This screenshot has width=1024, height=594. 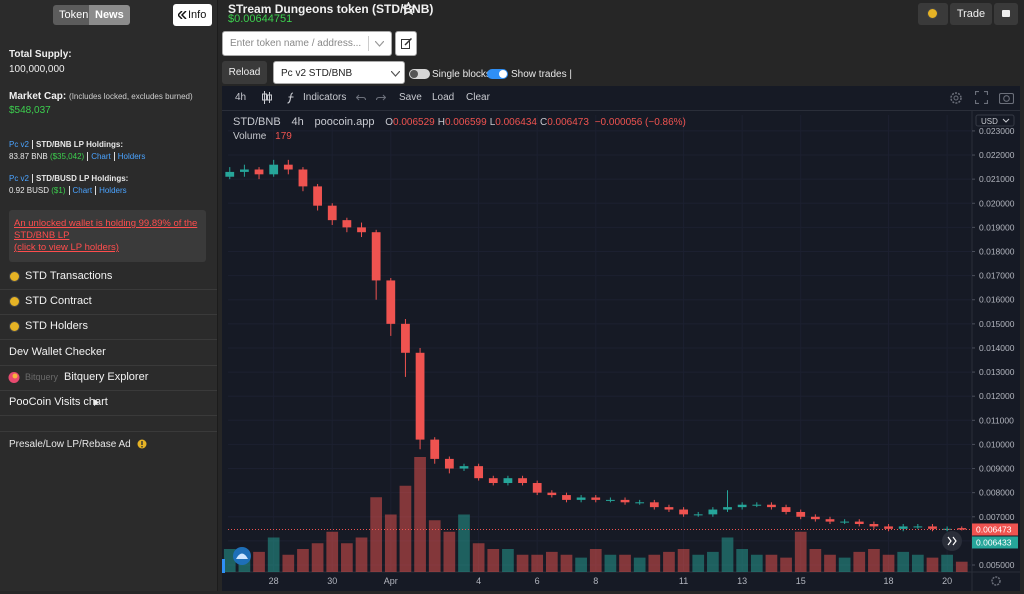 I want to click on menu-item: STD Transactions, so click(x=108, y=277).